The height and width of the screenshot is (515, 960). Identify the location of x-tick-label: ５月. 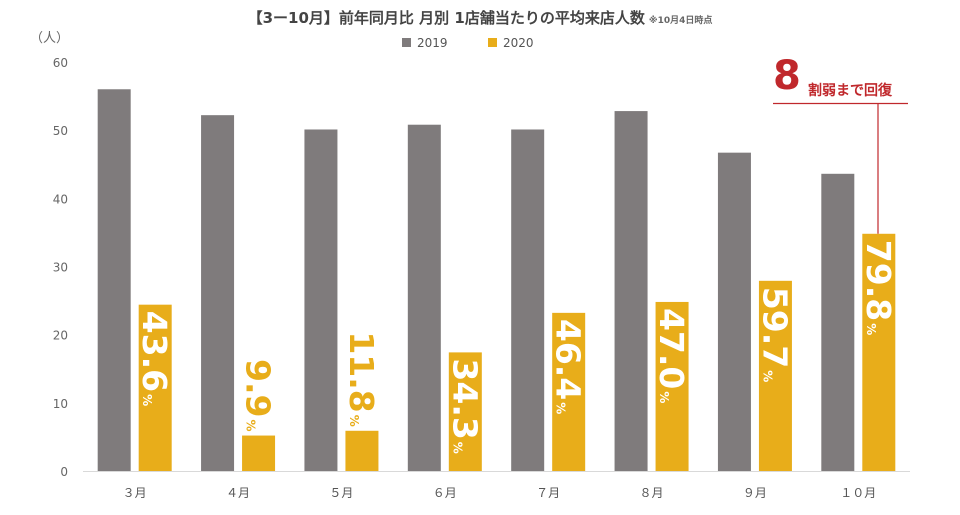
(341, 493).